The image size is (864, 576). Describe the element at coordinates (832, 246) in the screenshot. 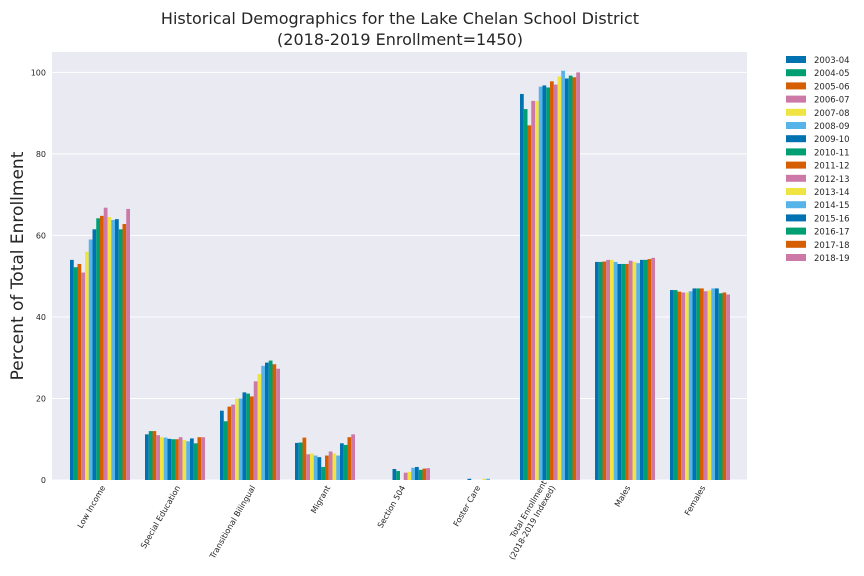

I see `legend-label: 2017-18` at that location.